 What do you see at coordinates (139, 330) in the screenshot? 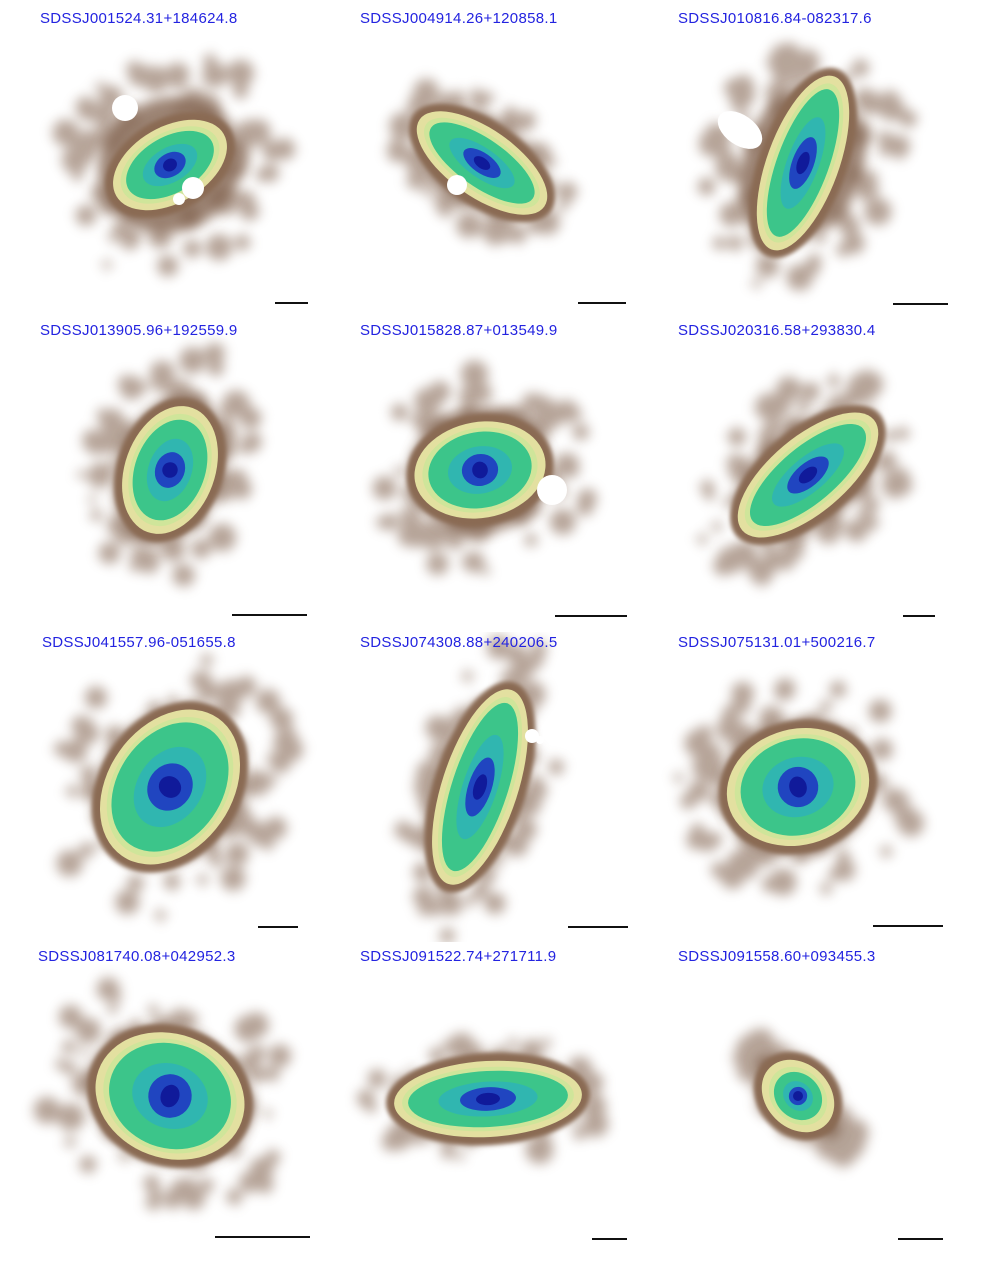
I see `galaxy-name-label: SDSSJ013905.96+192559.9` at bounding box center [139, 330].